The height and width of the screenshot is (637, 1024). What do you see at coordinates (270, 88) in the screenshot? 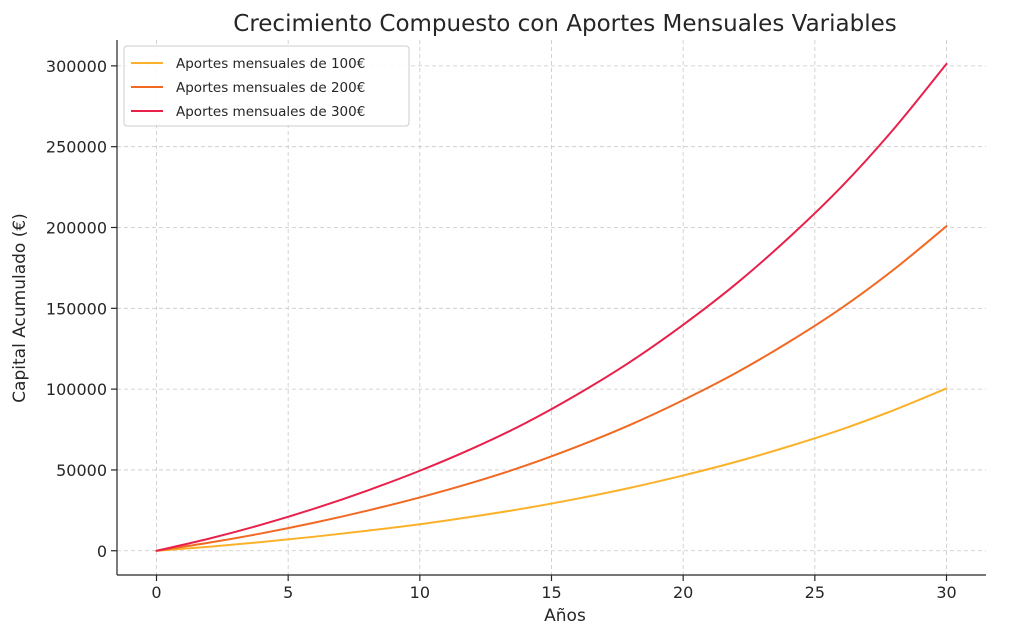
I see `legend-label-2: Aportes mensuales de 200€` at bounding box center [270, 88].